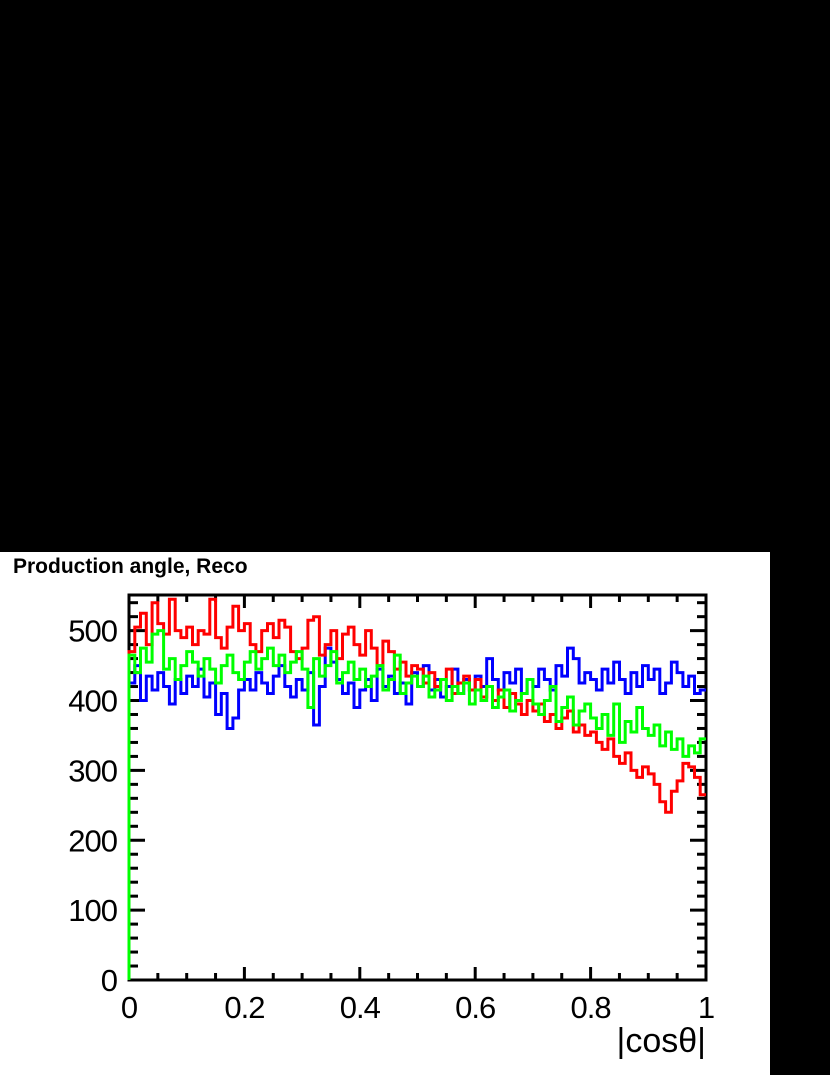 The width and height of the screenshot is (830, 1075). Describe the element at coordinates (130, 566) in the screenshot. I see `plot-title: Production angle, Reco` at that location.